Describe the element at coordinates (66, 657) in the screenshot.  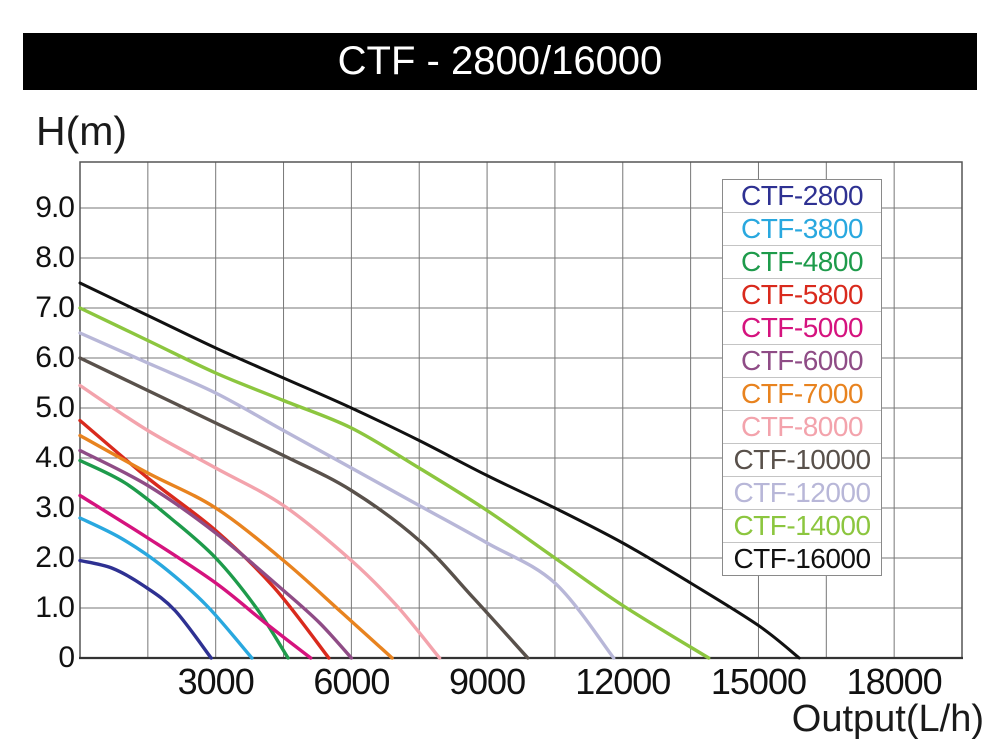
I see `y-tick-label: 0` at that location.